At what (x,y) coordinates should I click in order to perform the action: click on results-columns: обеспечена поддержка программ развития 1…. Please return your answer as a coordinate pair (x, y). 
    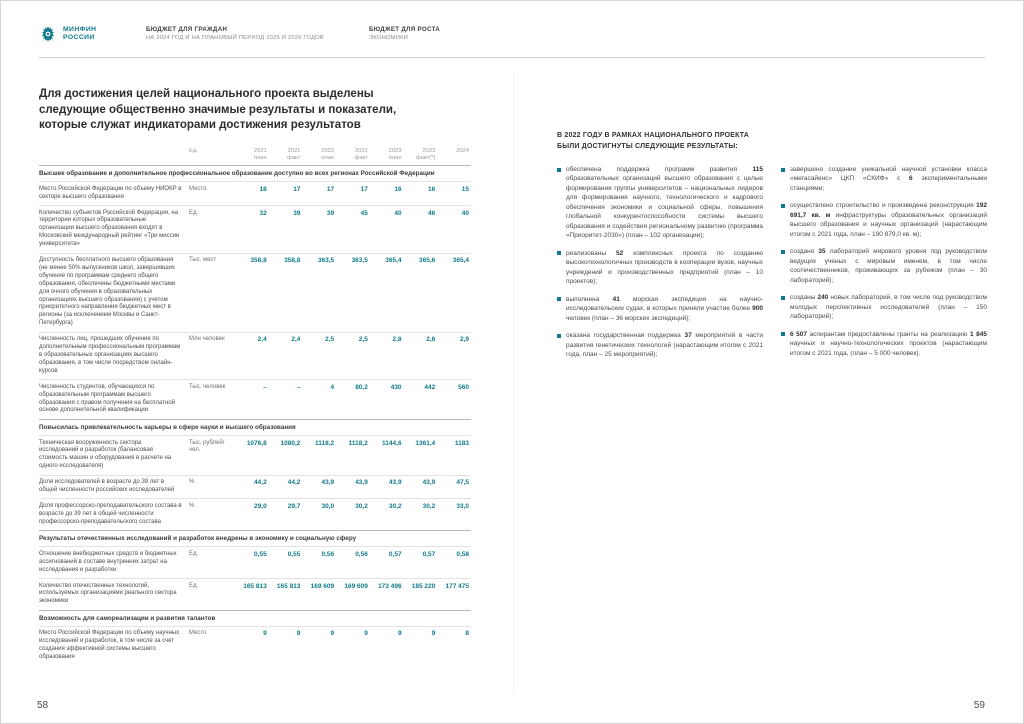
    Looking at the image, I should click on (773, 266).